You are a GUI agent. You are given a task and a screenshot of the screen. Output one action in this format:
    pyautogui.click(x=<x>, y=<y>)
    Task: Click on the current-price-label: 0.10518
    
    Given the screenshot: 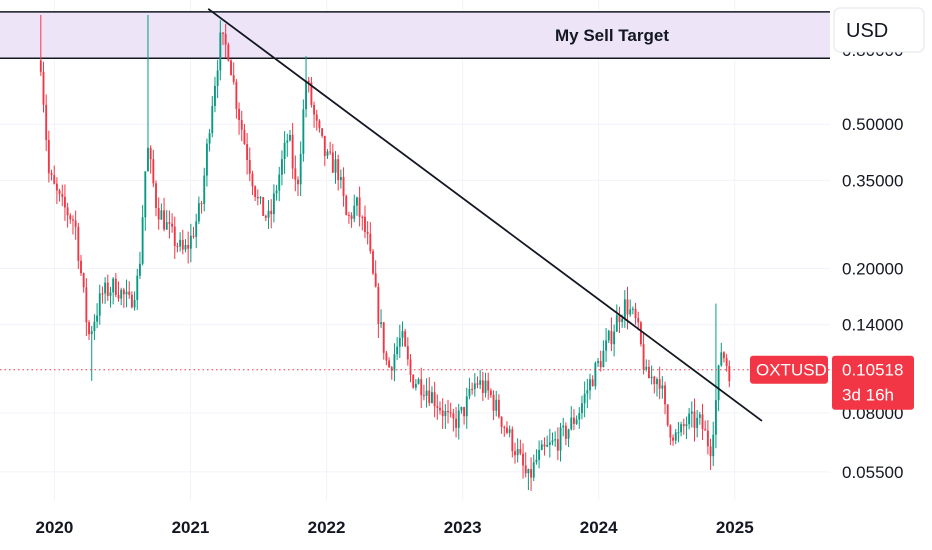 What is the action you would take?
    pyautogui.click(x=872, y=370)
    